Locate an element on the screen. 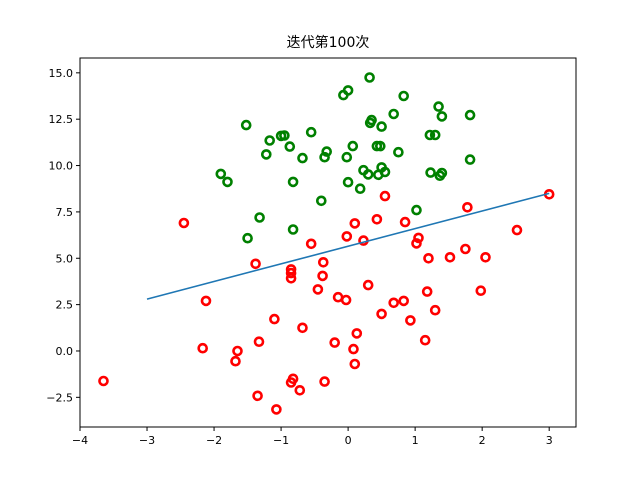  chart-title: 迭代第100次 is located at coordinates (328, 42).